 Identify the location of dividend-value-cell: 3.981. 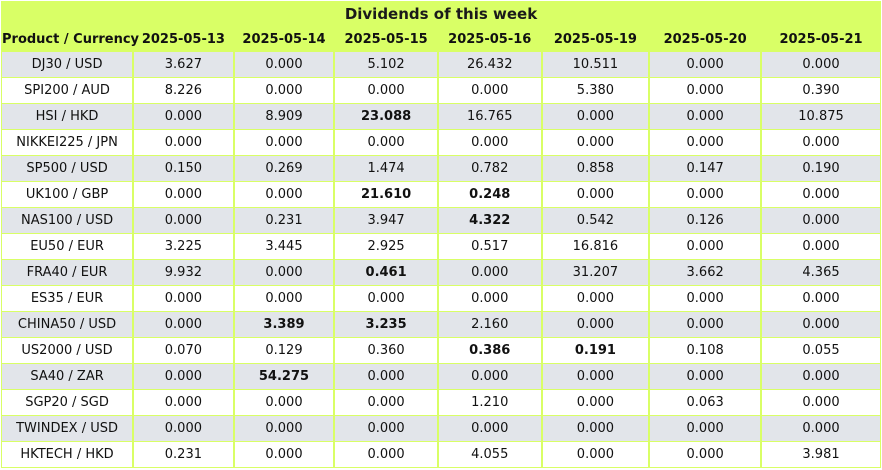
(821, 454).